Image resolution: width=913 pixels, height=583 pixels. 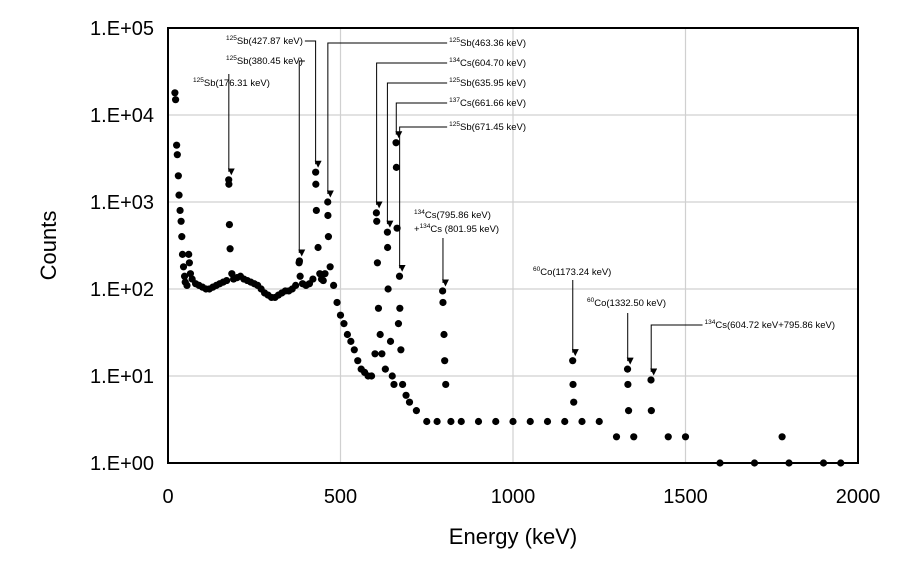 What do you see at coordinates (122, 290) in the screenshot?
I see `y-tick-label: 1.E+02` at bounding box center [122, 290].